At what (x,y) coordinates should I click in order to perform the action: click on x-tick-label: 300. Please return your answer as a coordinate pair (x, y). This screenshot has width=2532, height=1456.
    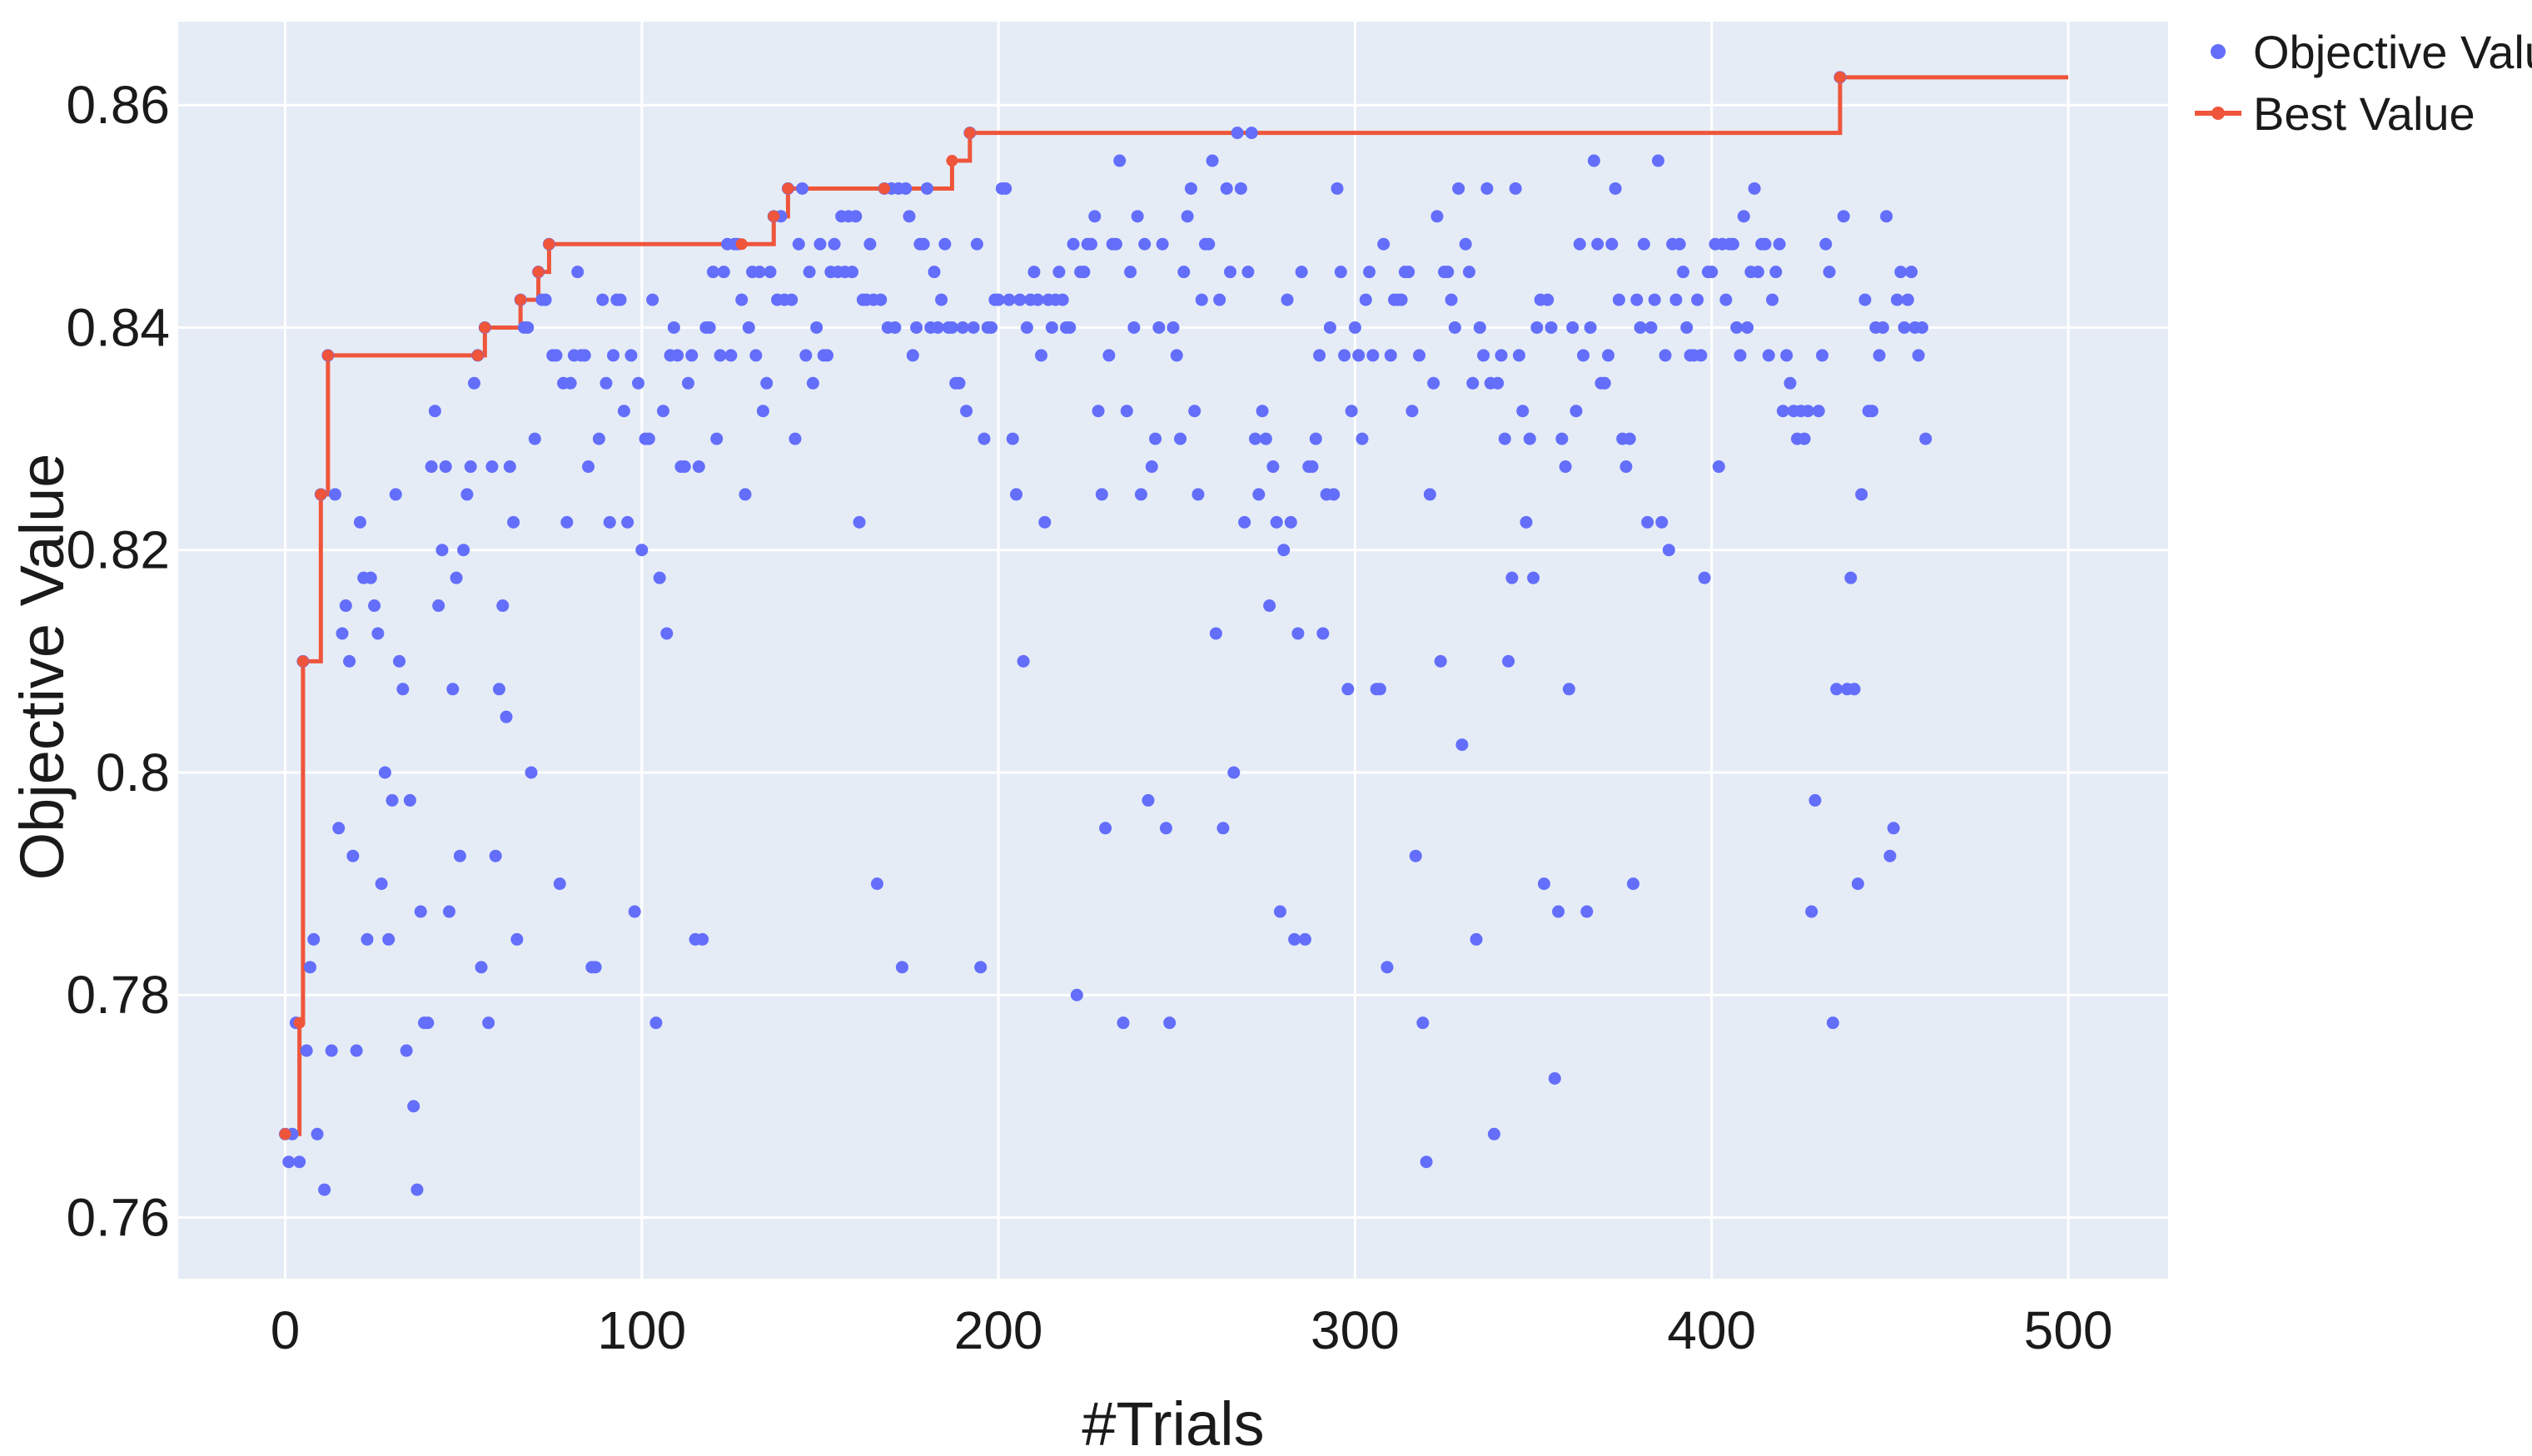
    Looking at the image, I should click on (1355, 1330).